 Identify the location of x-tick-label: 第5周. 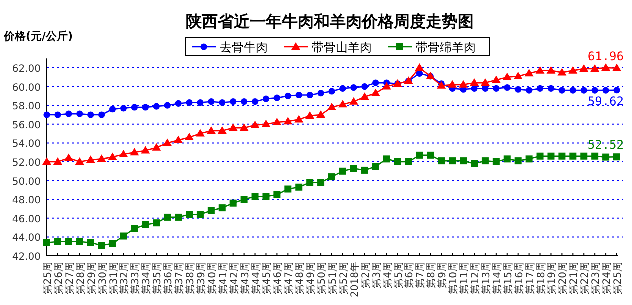
(398, 275).